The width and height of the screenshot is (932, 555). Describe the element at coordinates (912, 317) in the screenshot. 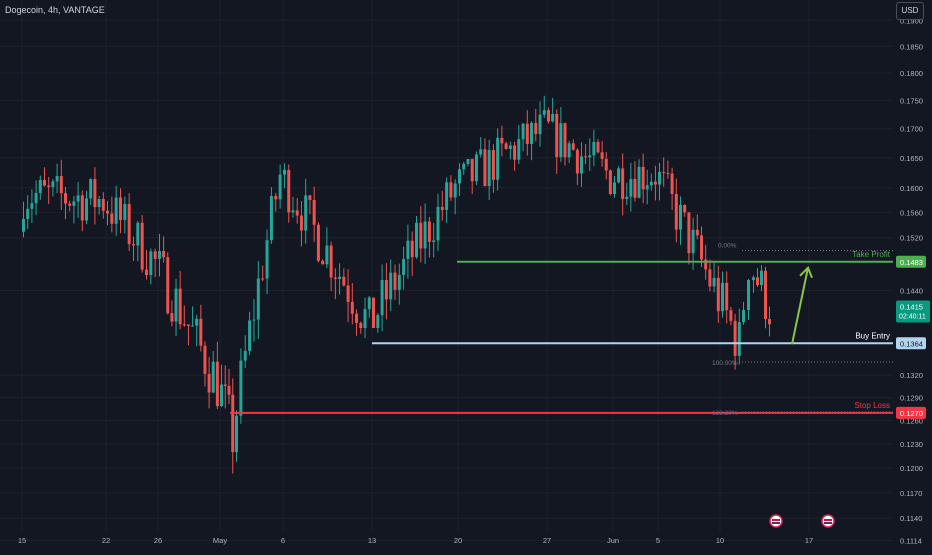

I see `countdown-text: 02:40:11` at that location.